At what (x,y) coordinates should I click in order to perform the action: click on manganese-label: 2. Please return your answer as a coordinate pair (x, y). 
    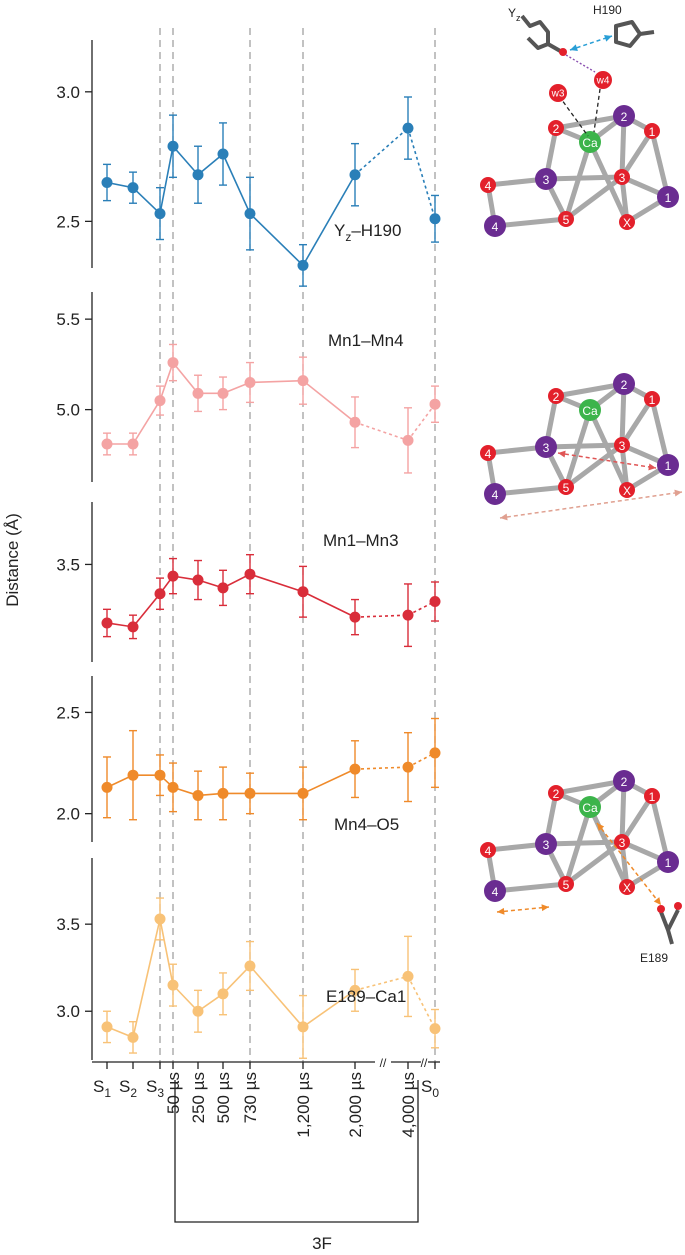
    Looking at the image, I should click on (624, 117).